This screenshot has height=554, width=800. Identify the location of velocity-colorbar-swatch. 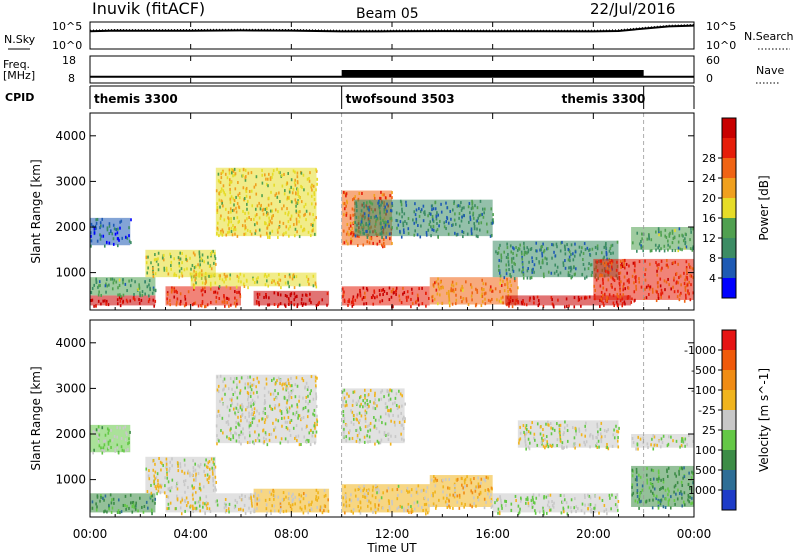
(729, 360).